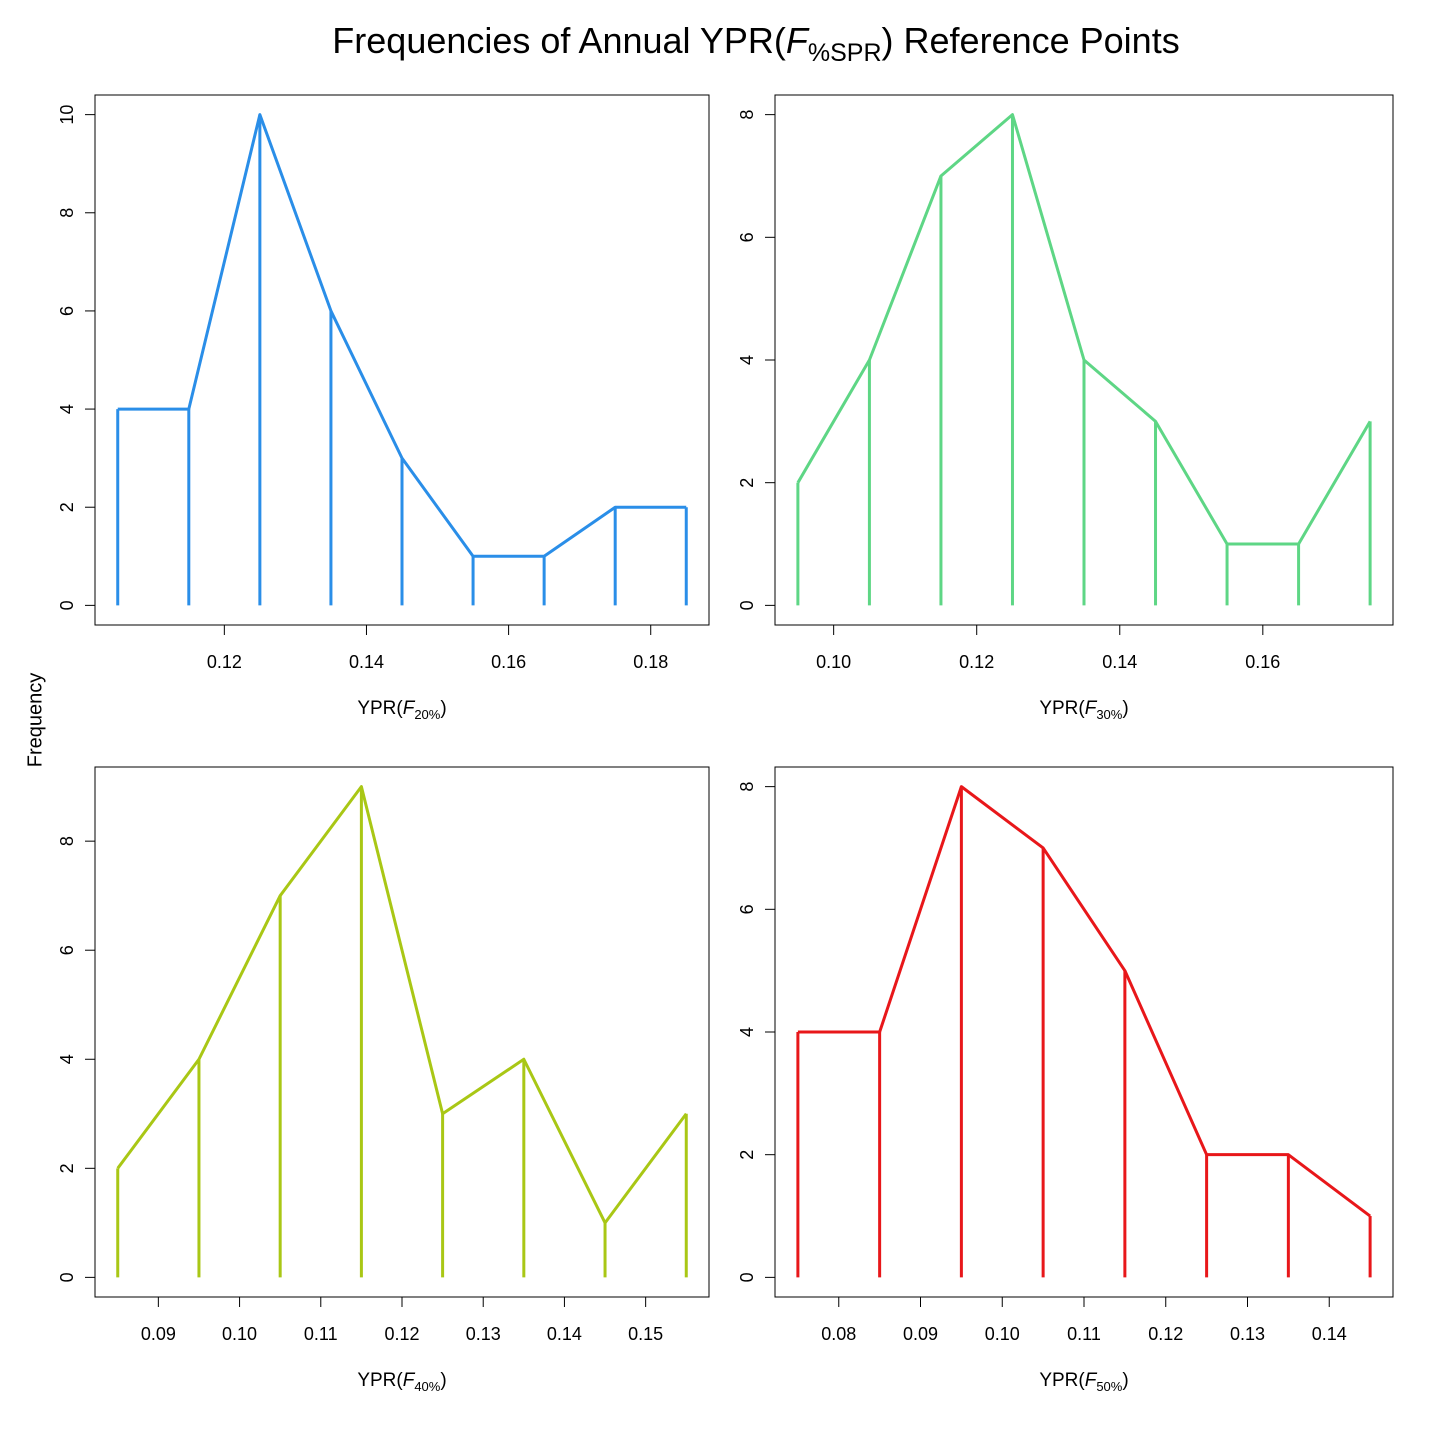 Image resolution: width=1440 pixels, height=1440 pixels. I want to click on x-axis-label-subscript: 40%, so click(427, 1386).